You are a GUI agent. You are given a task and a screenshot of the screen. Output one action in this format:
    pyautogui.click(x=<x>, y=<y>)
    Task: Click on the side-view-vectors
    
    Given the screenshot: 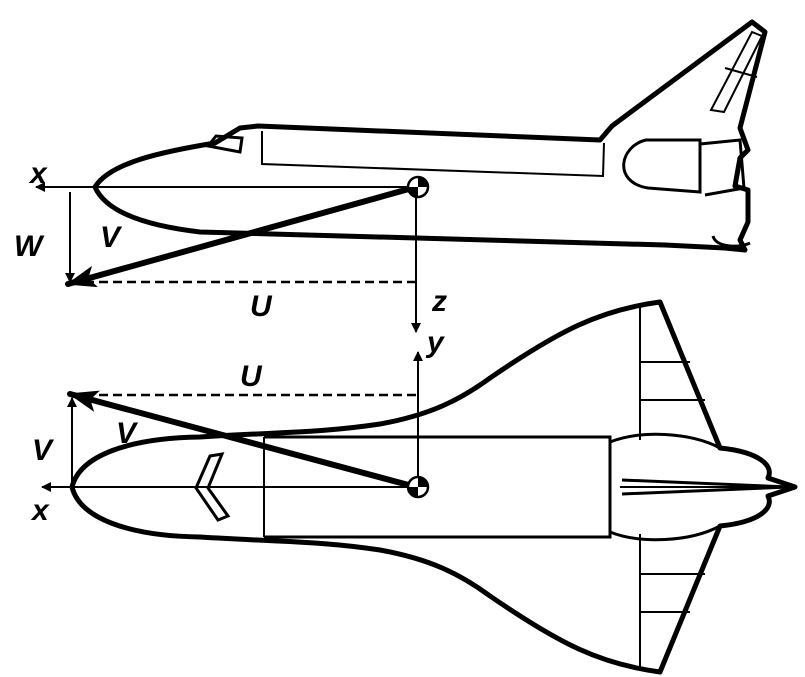 What is the action you would take?
    pyautogui.click(x=232, y=254)
    